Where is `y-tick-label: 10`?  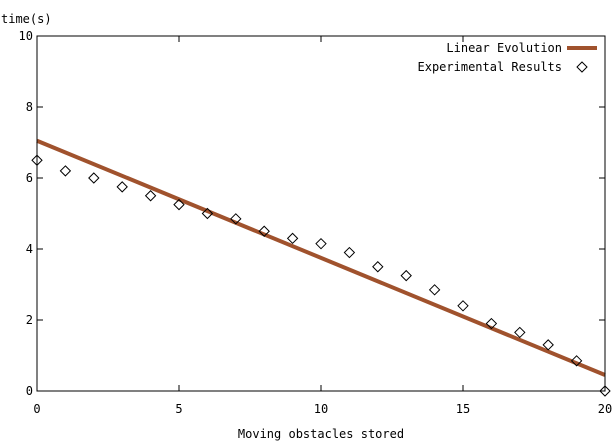 y-tick-label: 10 is located at coordinates (26, 36).